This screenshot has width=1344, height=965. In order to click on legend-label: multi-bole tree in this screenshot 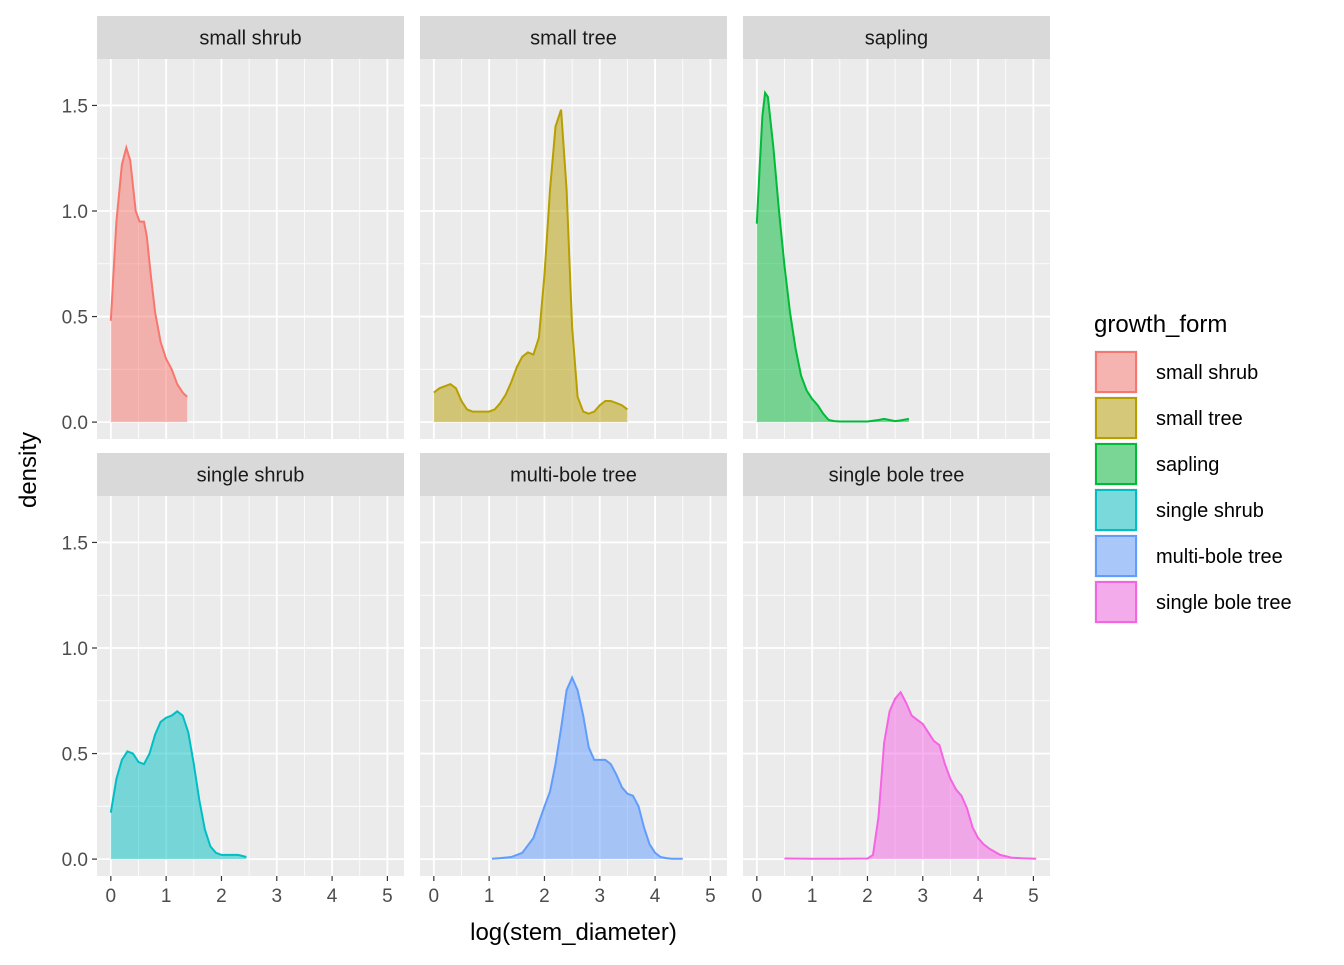, I will do `click(1219, 557)`.